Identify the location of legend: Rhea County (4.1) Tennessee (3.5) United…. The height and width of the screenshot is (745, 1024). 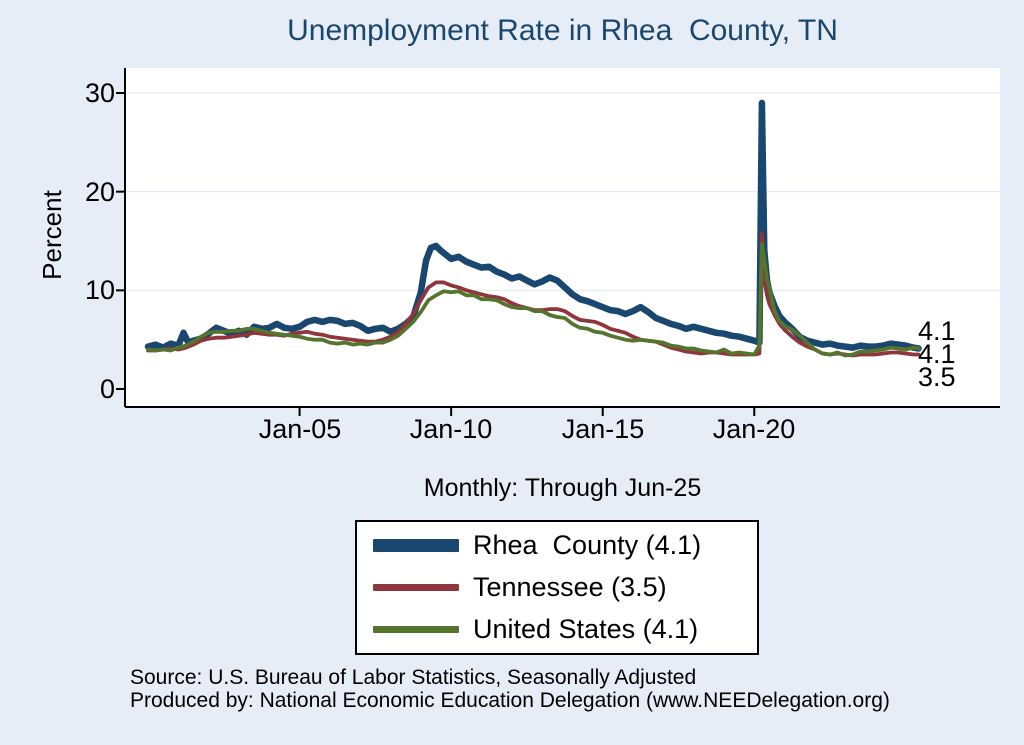
(557, 587).